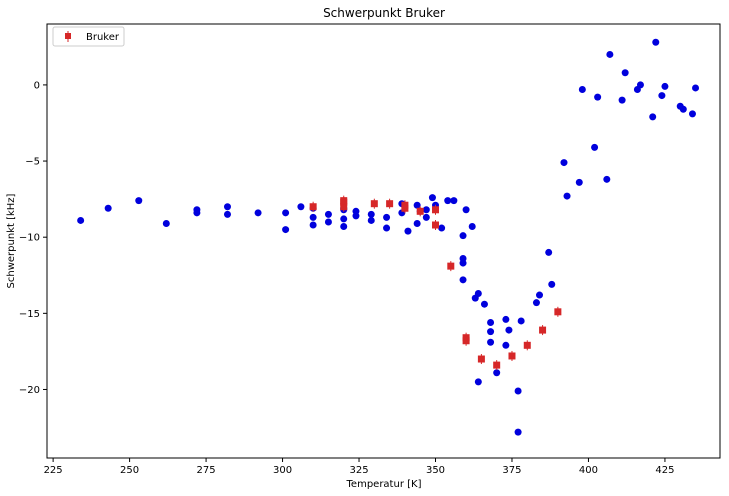 The height and width of the screenshot is (496, 729). What do you see at coordinates (11, 240) in the screenshot?
I see `y-axis-label: Schwerpunkt [kHz]` at bounding box center [11, 240].